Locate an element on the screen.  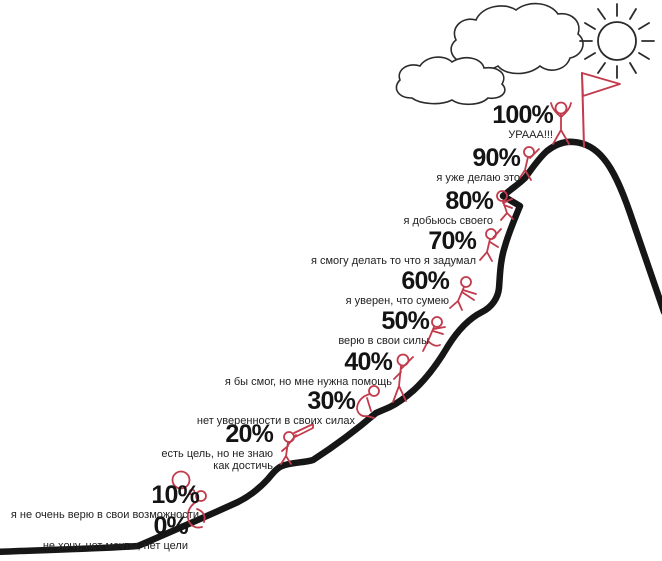
caption-90: я уже делаю это is located at coordinates (478, 177).